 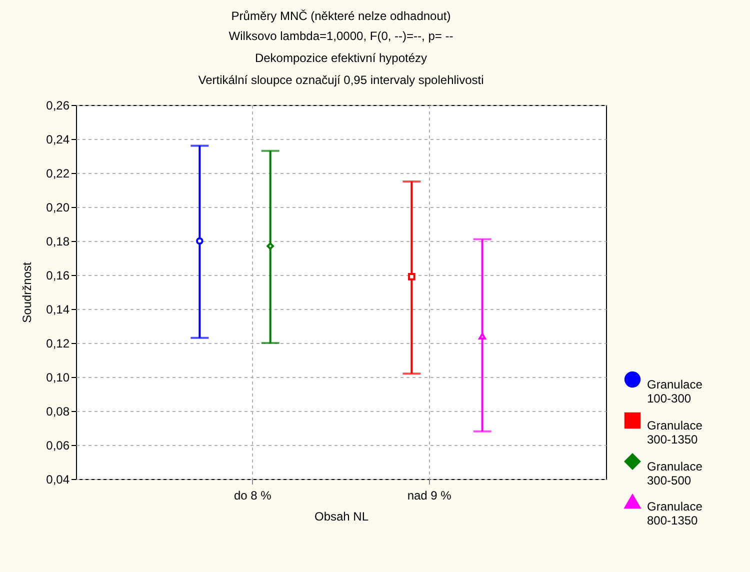 What do you see at coordinates (58, 173) in the screenshot?
I see `y-tick-label: 0,22` at bounding box center [58, 173].